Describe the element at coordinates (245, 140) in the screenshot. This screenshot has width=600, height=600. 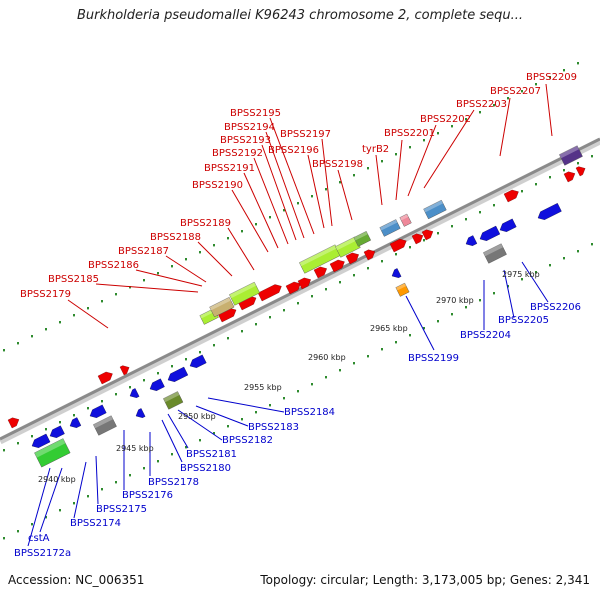
I see `gene-label: BPSS2193` at that location.